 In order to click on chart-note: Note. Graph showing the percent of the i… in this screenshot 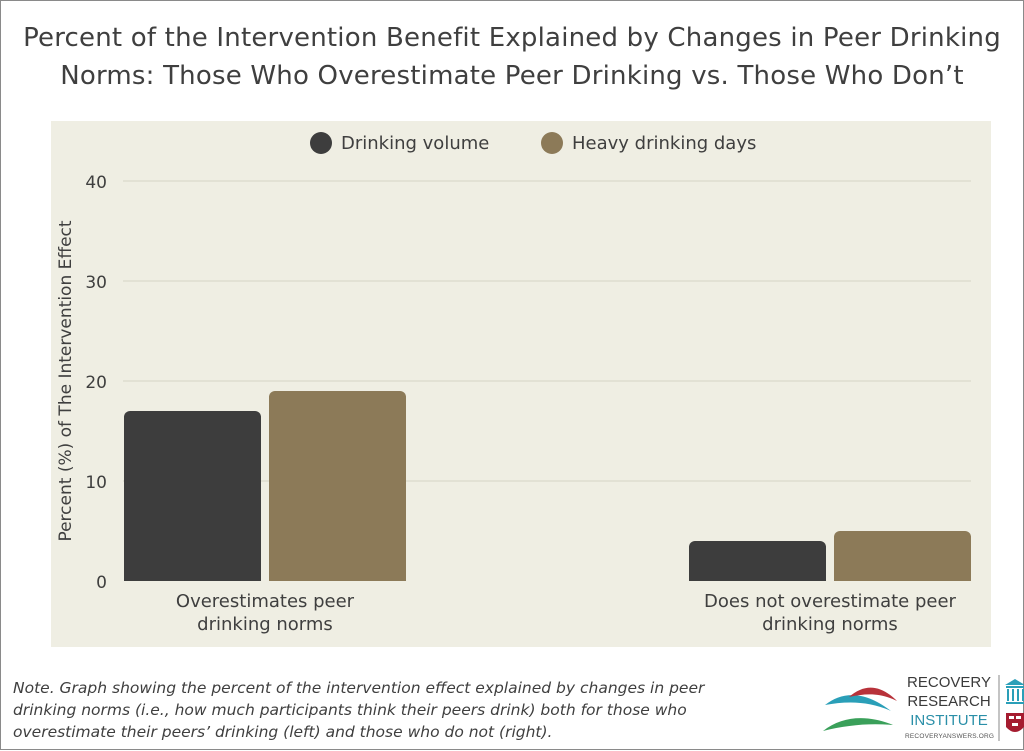, I will do `click(359, 710)`.